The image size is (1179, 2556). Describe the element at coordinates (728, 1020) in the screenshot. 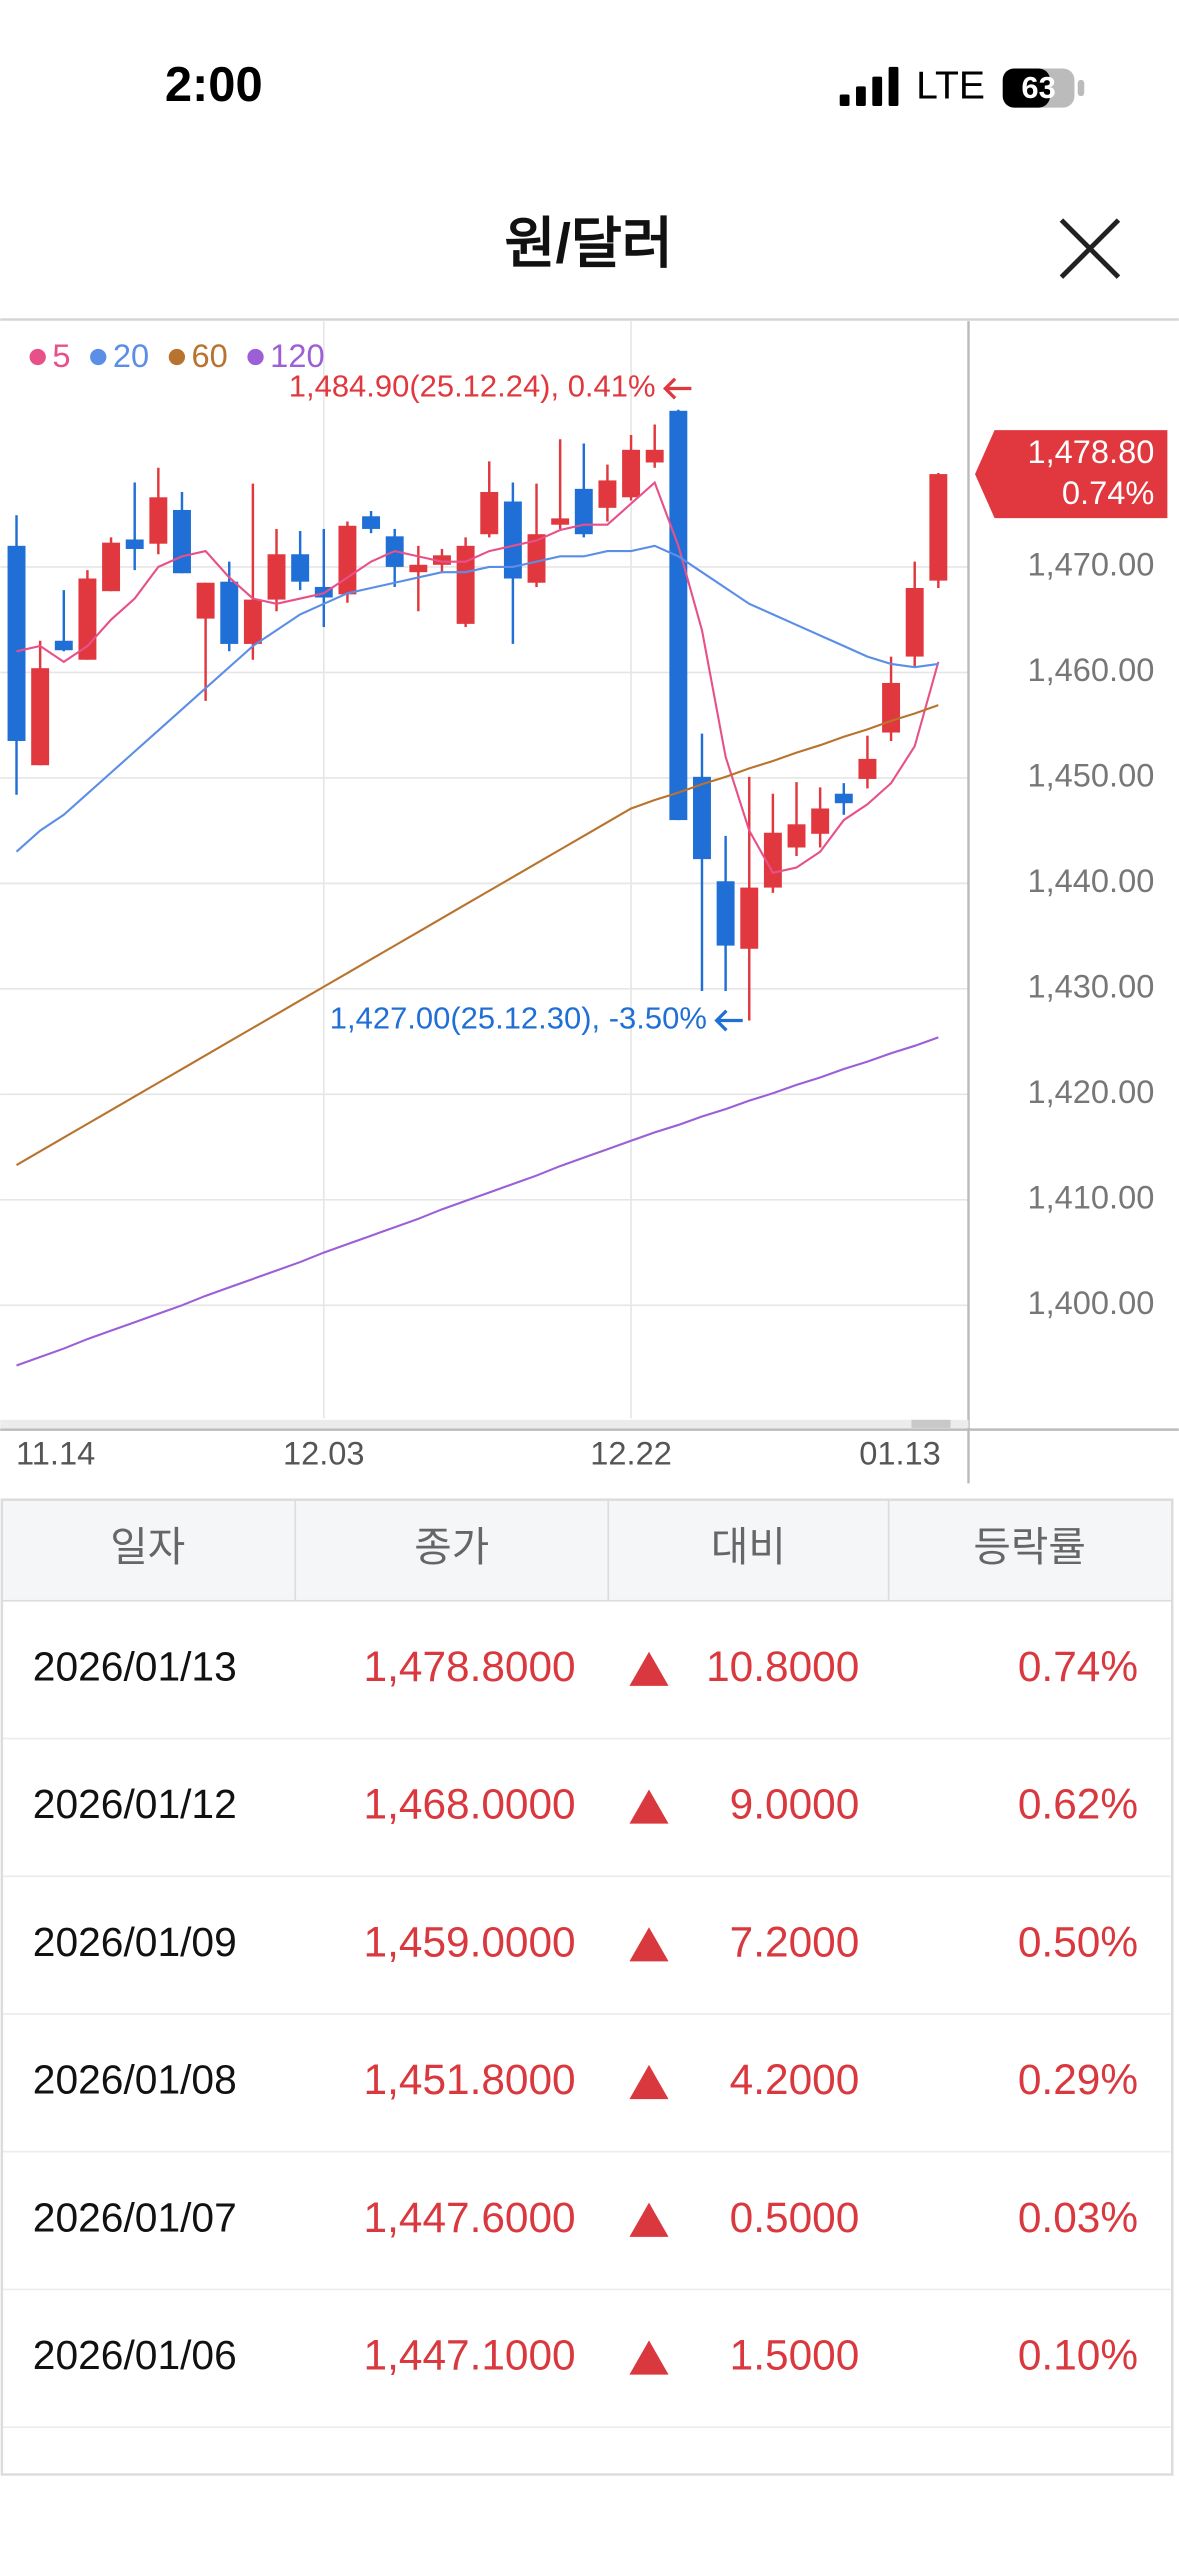

I see `low-arrow` at that location.